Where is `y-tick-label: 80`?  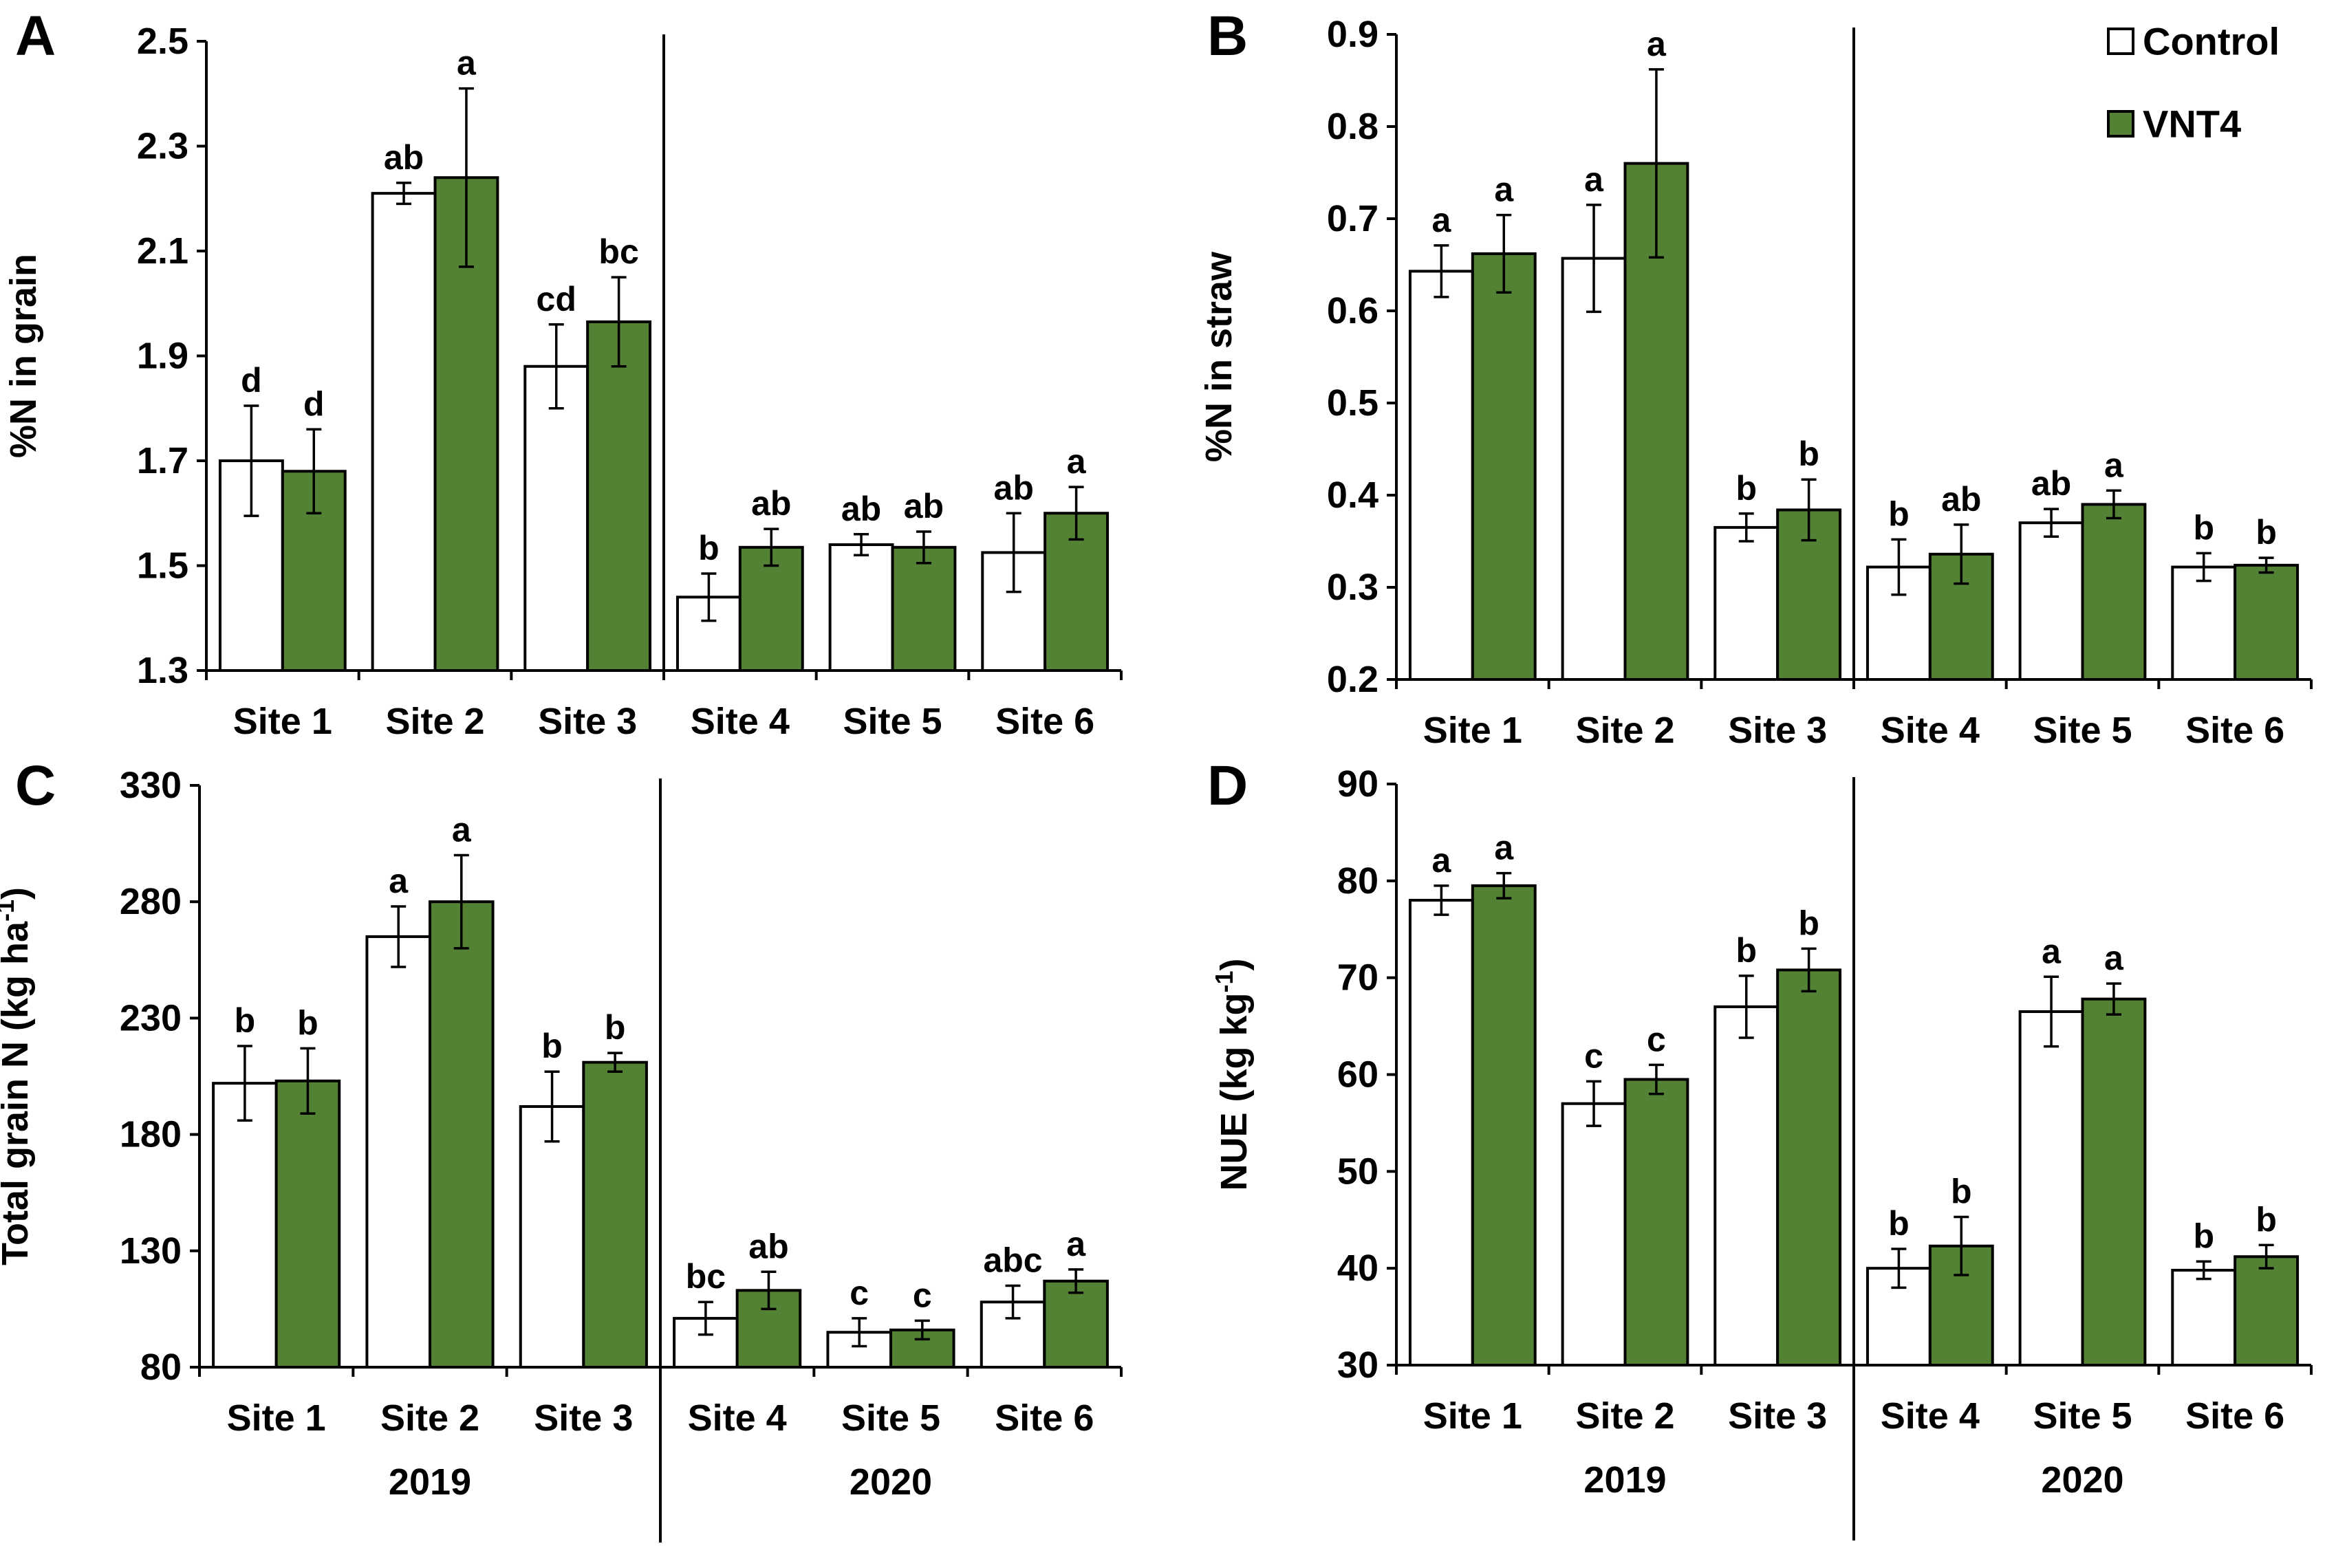 y-tick-label: 80 is located at coordinates (161, 1367).